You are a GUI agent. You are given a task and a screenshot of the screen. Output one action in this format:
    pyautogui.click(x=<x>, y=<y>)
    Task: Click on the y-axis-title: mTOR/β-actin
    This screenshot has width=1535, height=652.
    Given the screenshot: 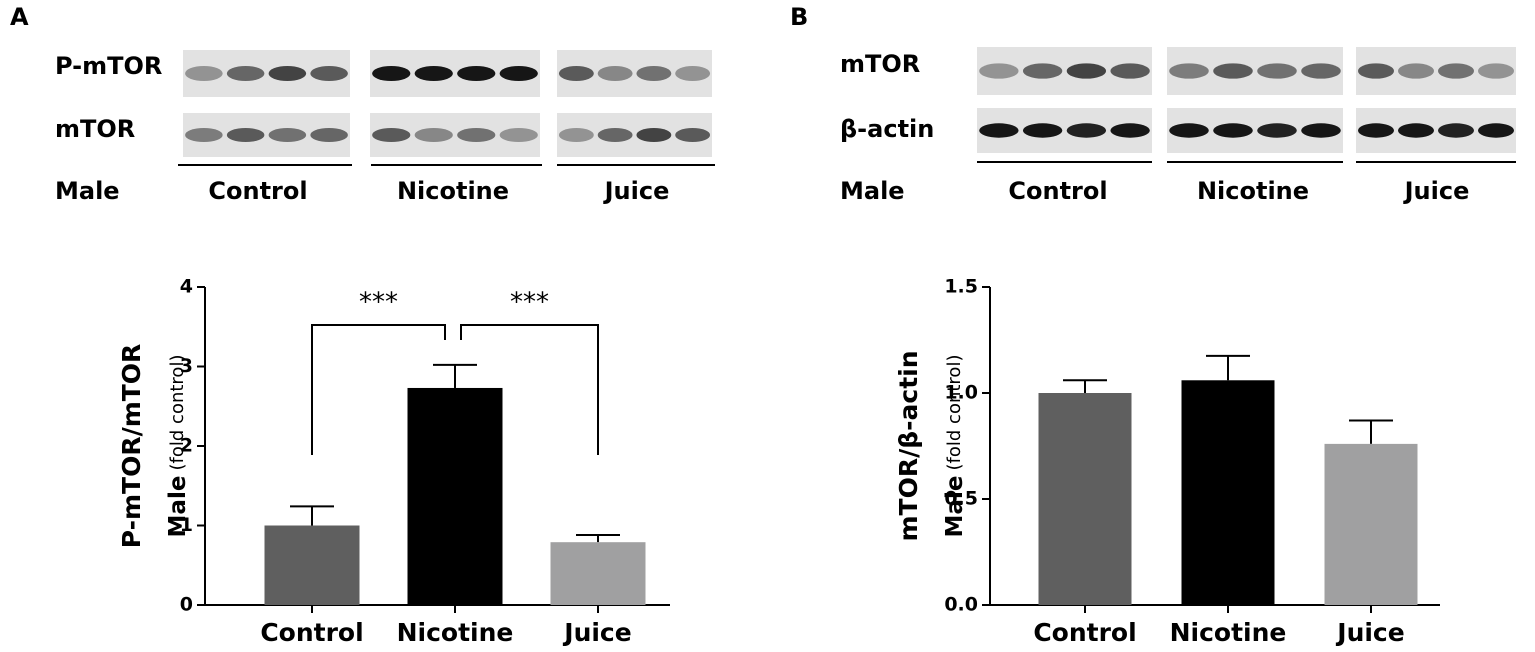 What is the action you would take?
    pyautogui.click(x=908, y=445)
    